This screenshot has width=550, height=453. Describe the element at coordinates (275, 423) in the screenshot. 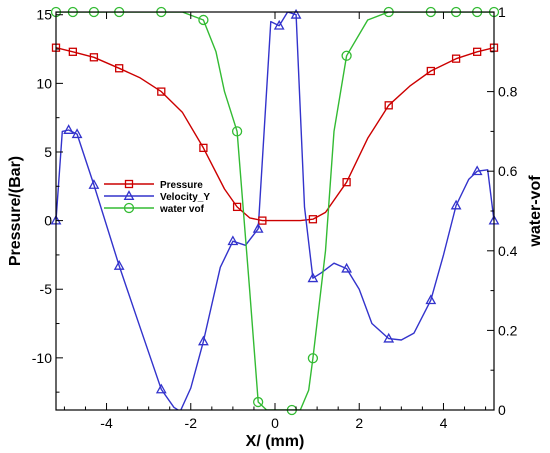

I see `x-tick-label: 0` at that location.